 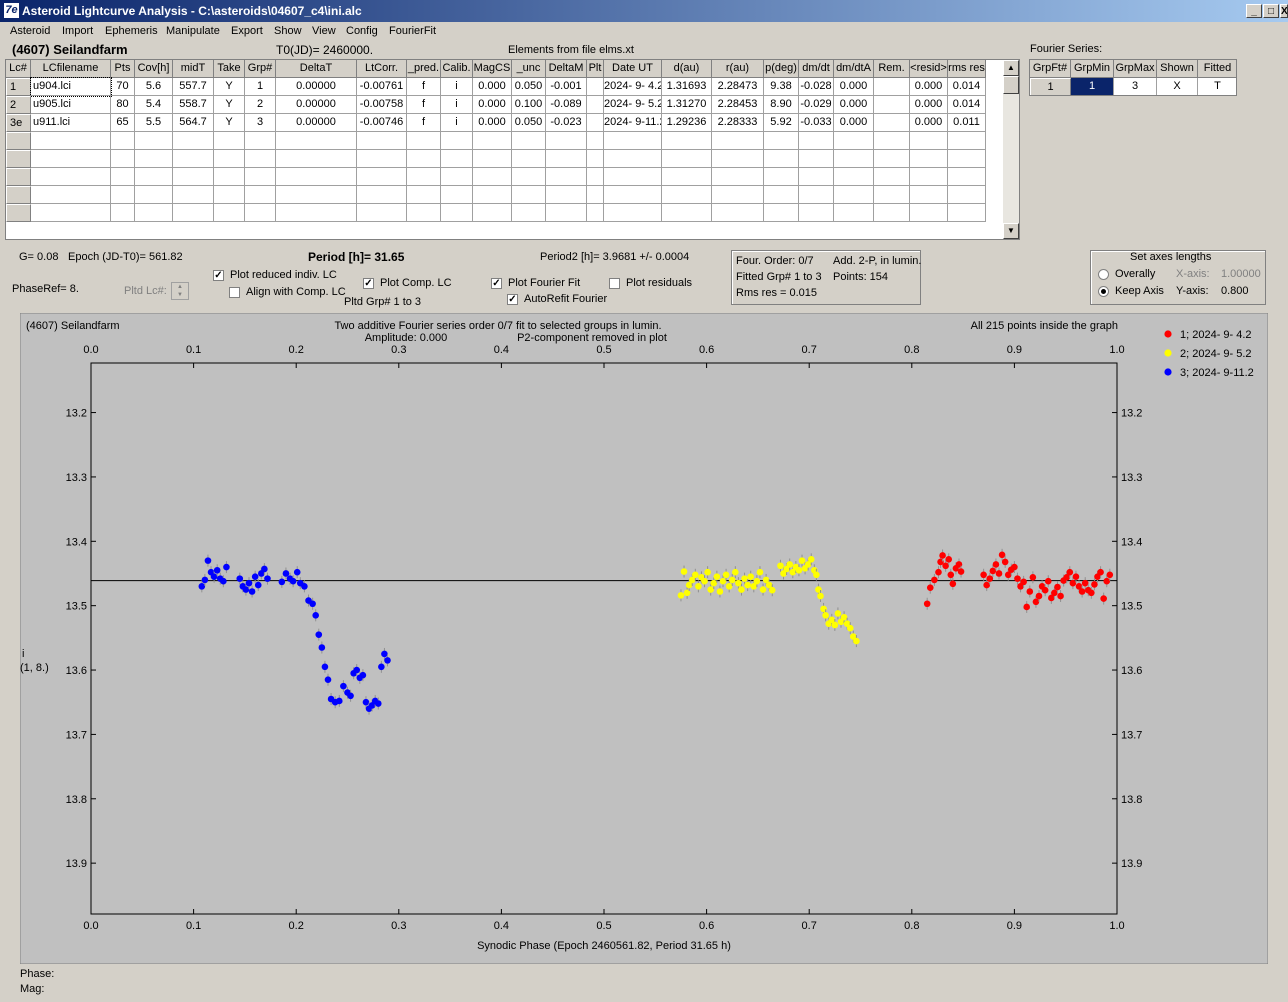 What do you see at coordinates (633, 105) in the screenshot?
I see `table-cell: 2024- 9- 5.2` at bounding box center [633, 105].